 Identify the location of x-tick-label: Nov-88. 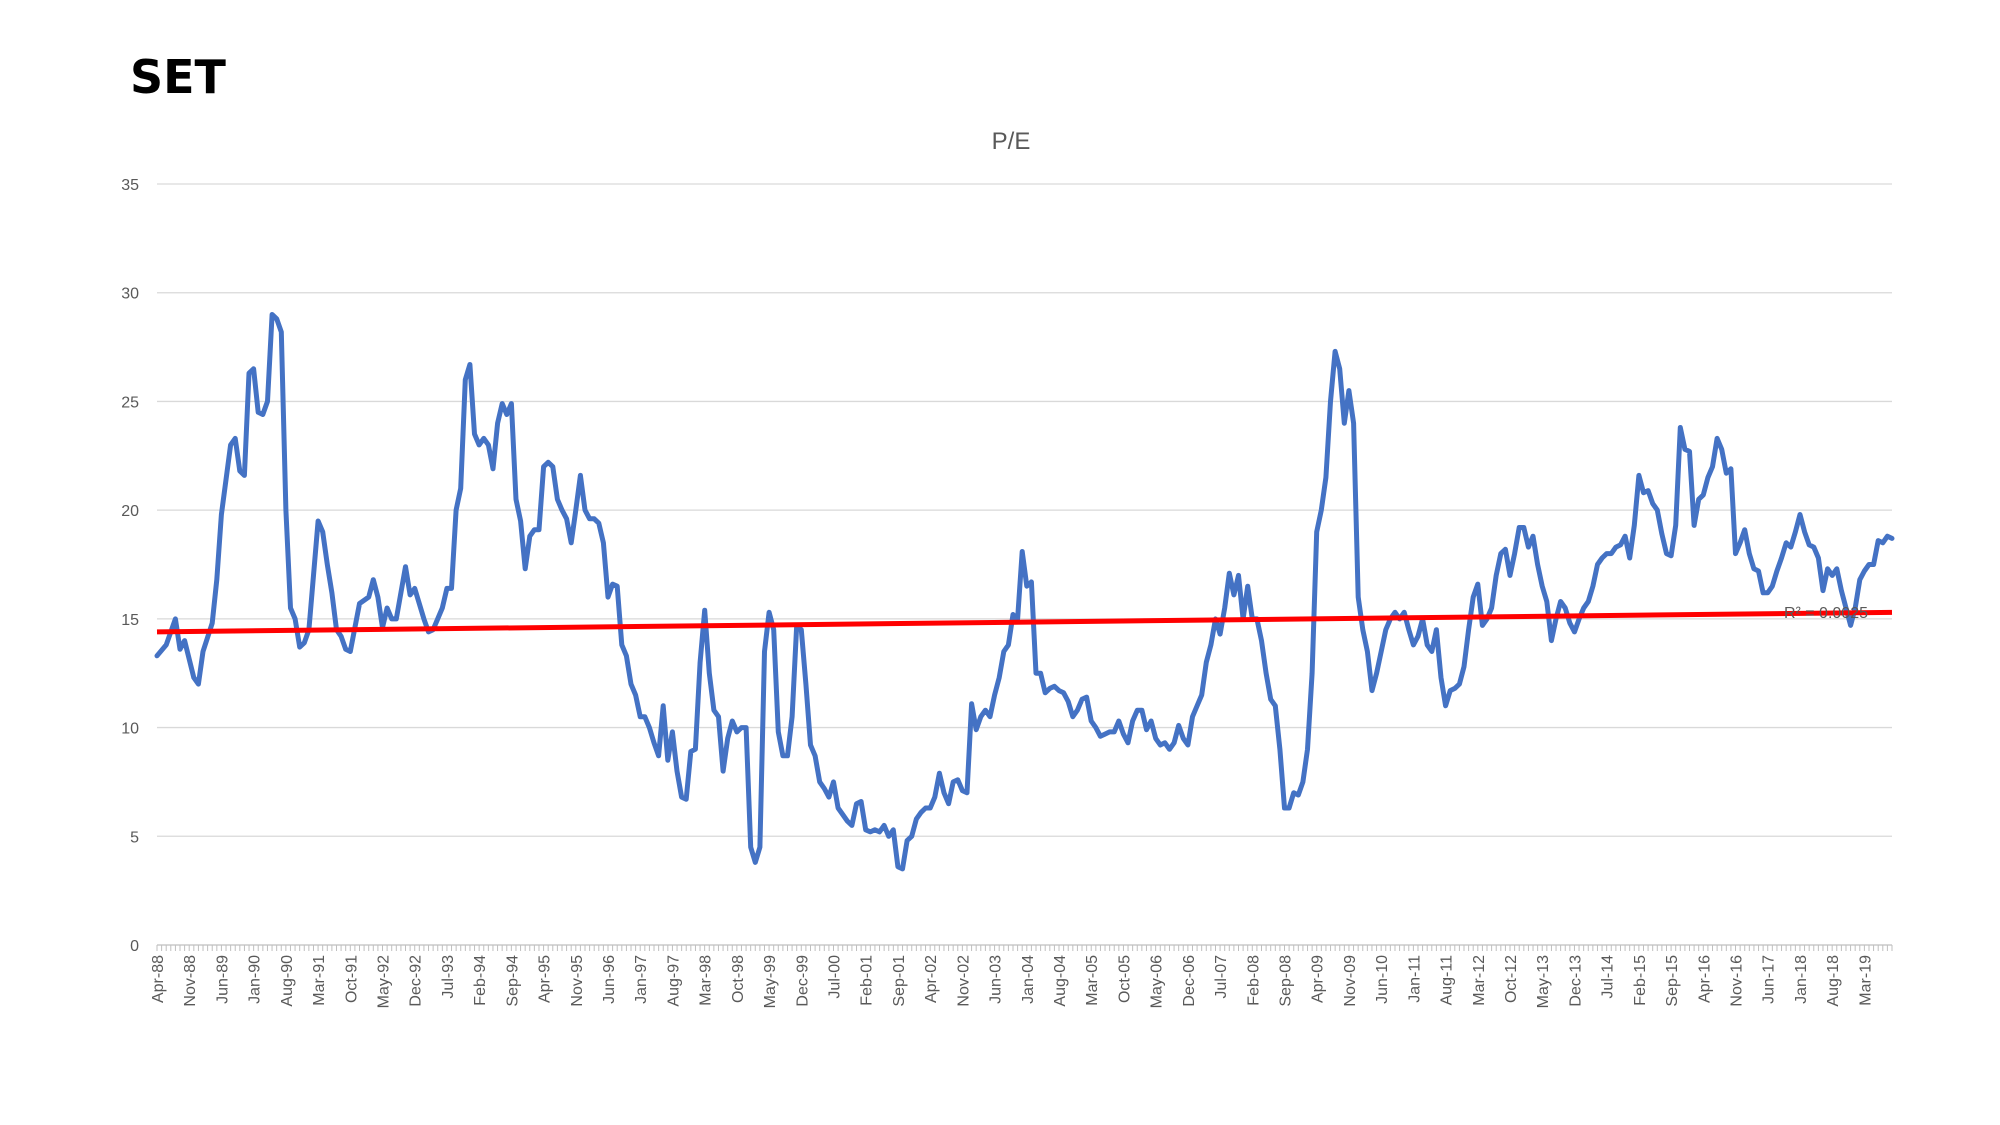
(190, 981).